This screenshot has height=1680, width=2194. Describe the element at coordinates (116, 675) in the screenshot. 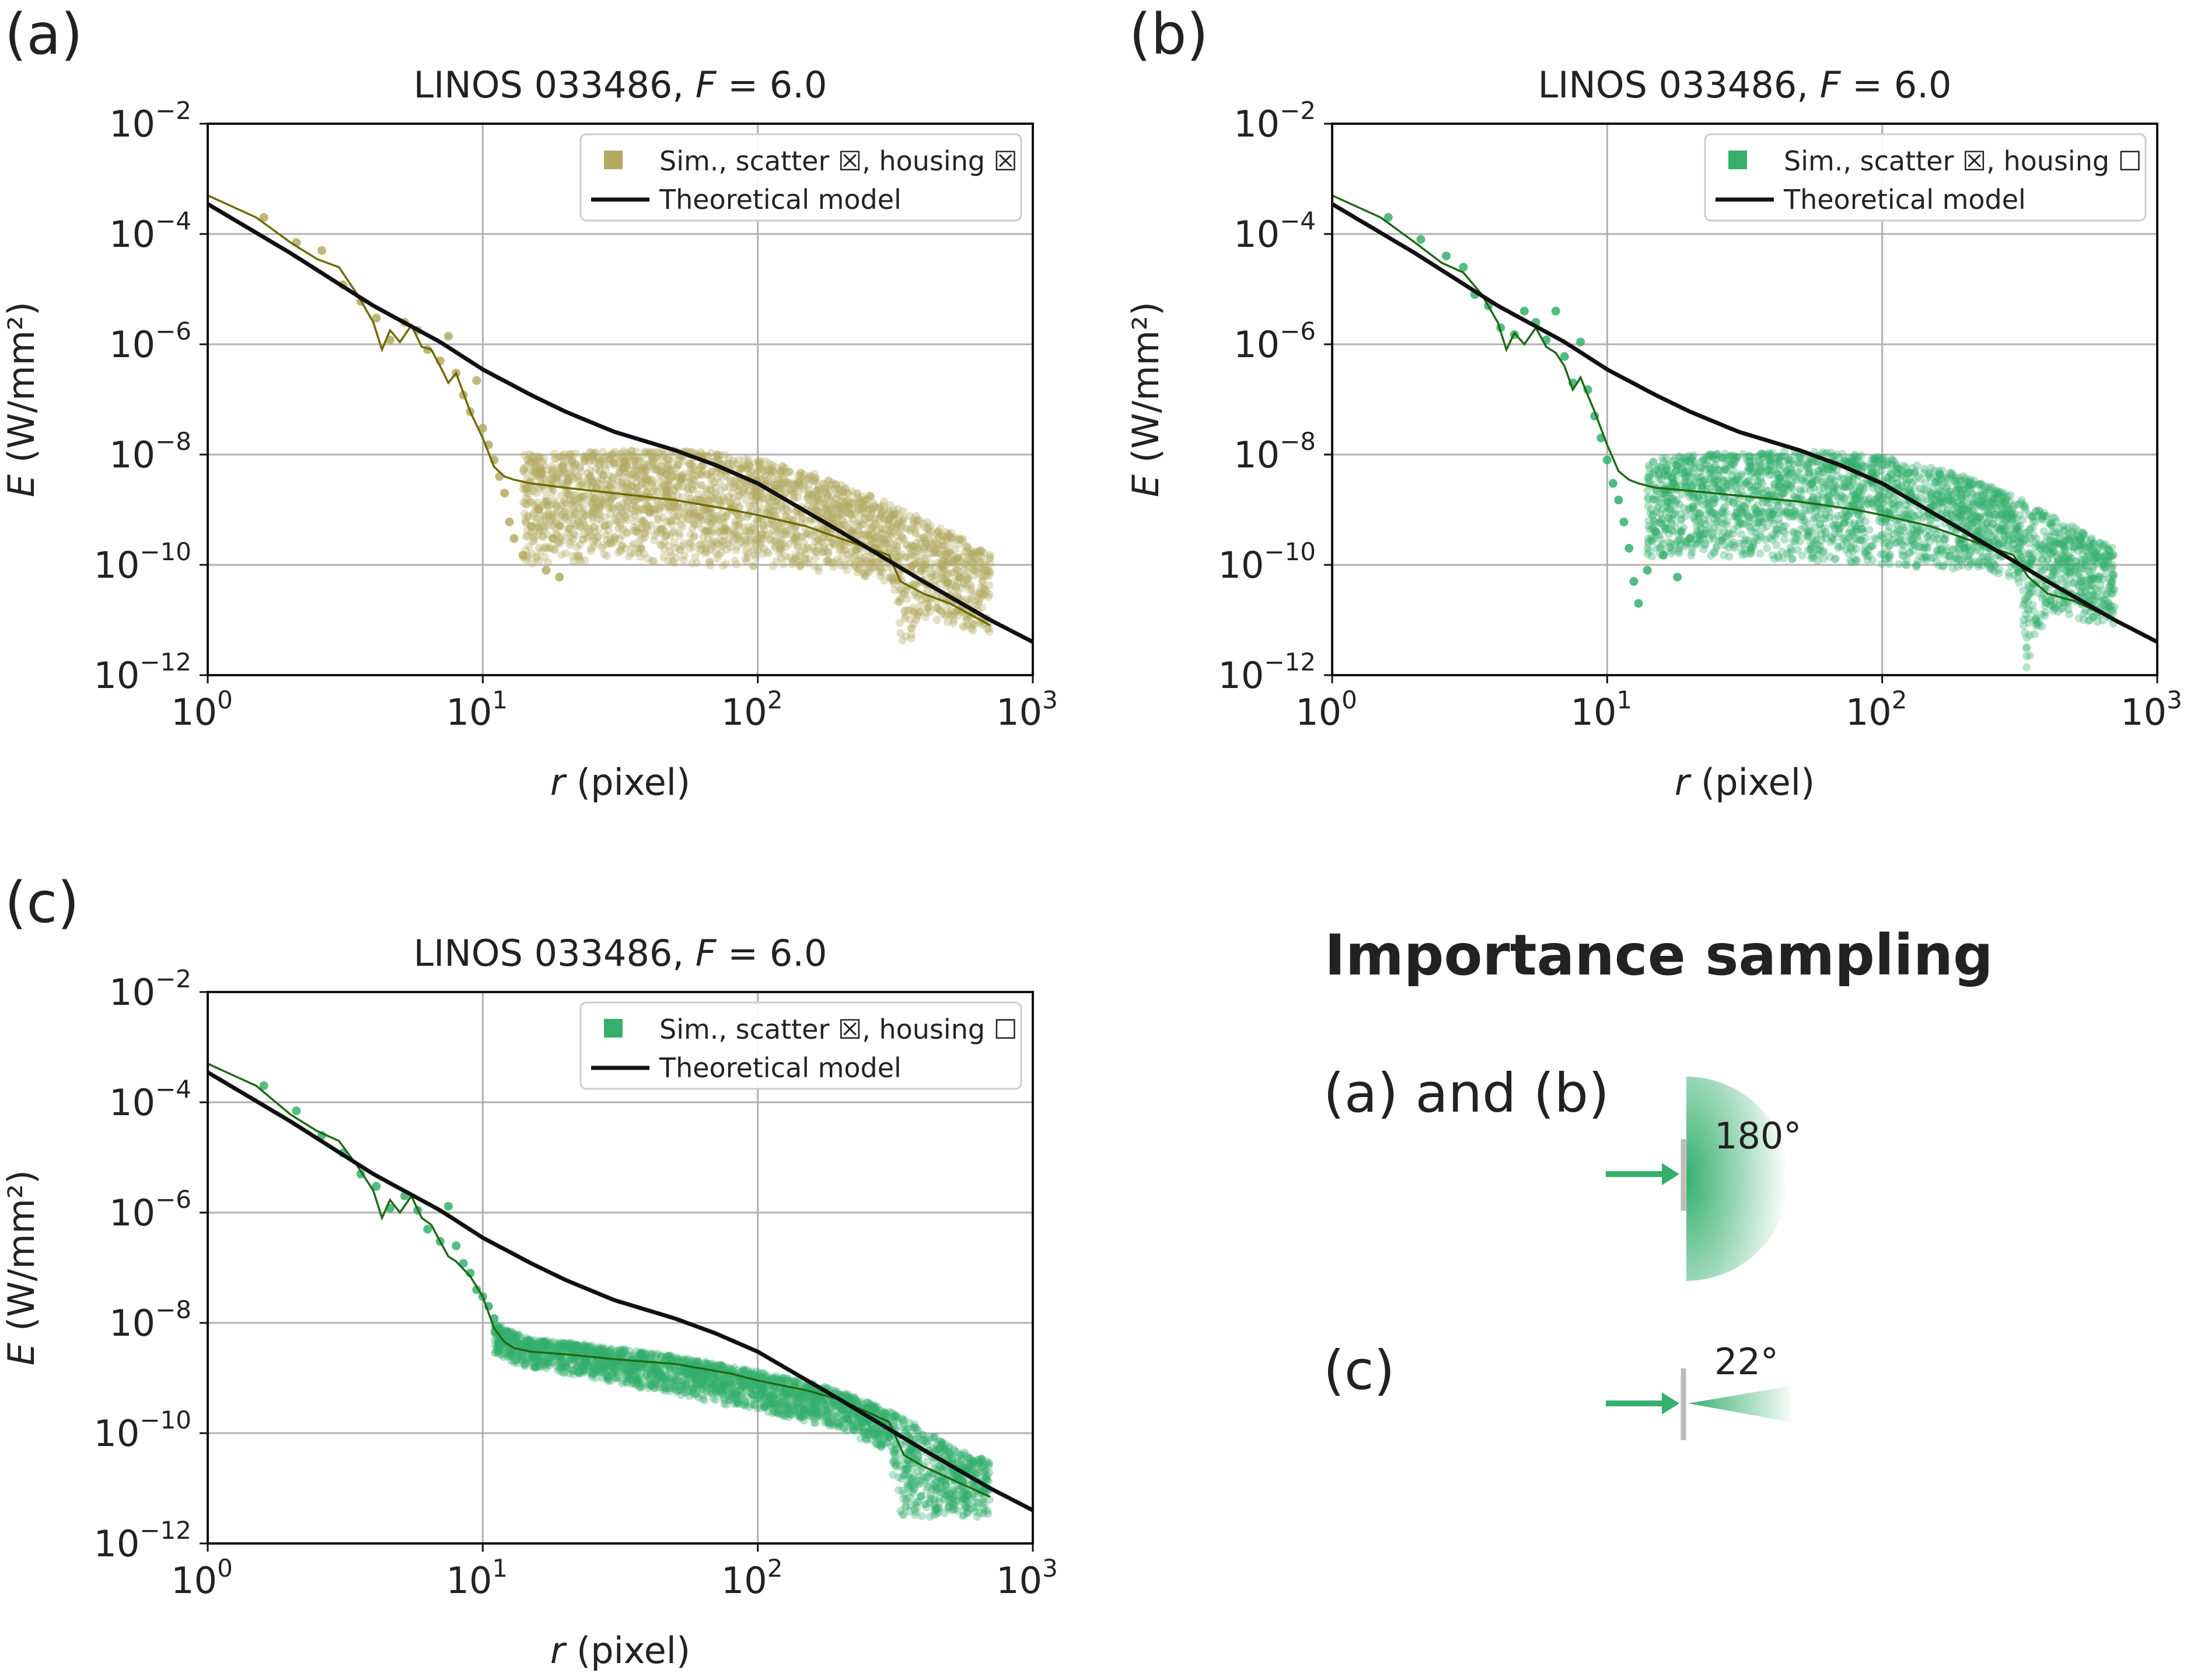

I see `tick-base: 10` at that location.